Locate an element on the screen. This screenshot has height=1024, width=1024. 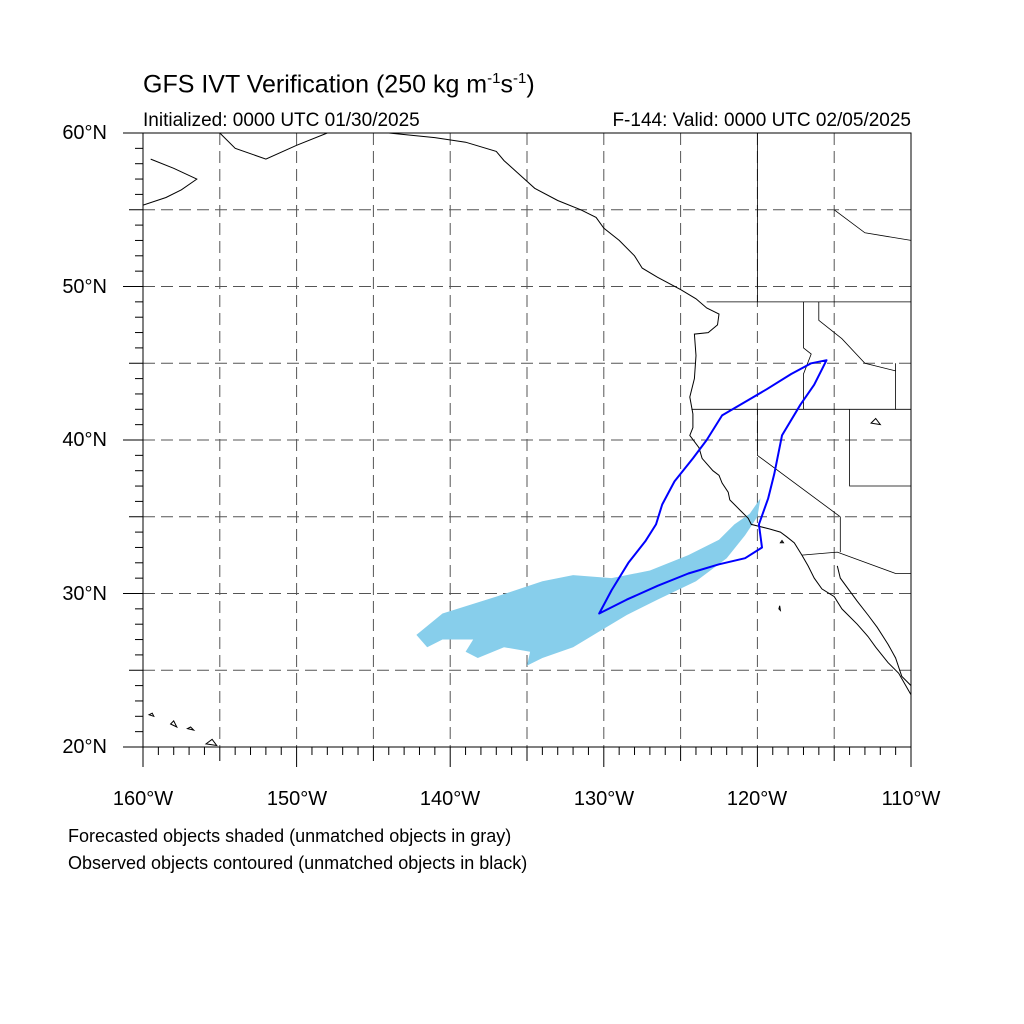
lat-label-40n: 40°N is located at coordinates (84, 440).